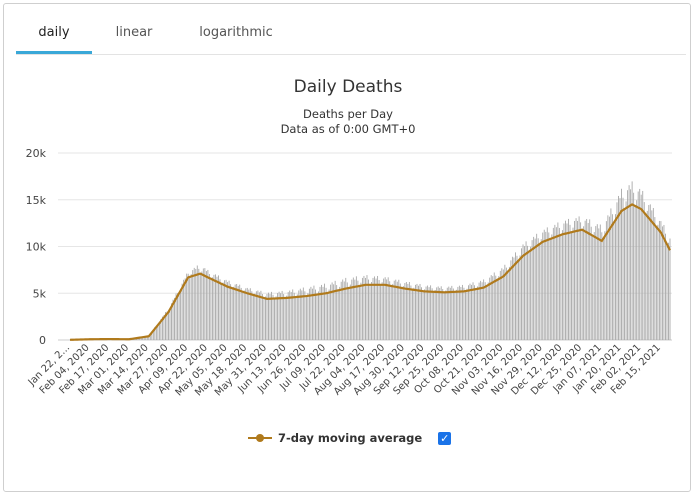  Describe the element at coordinates (348, 129) in the screenshot. I see `chart-subtitle-date: Data as of 0:00 GMT+0` at that location.